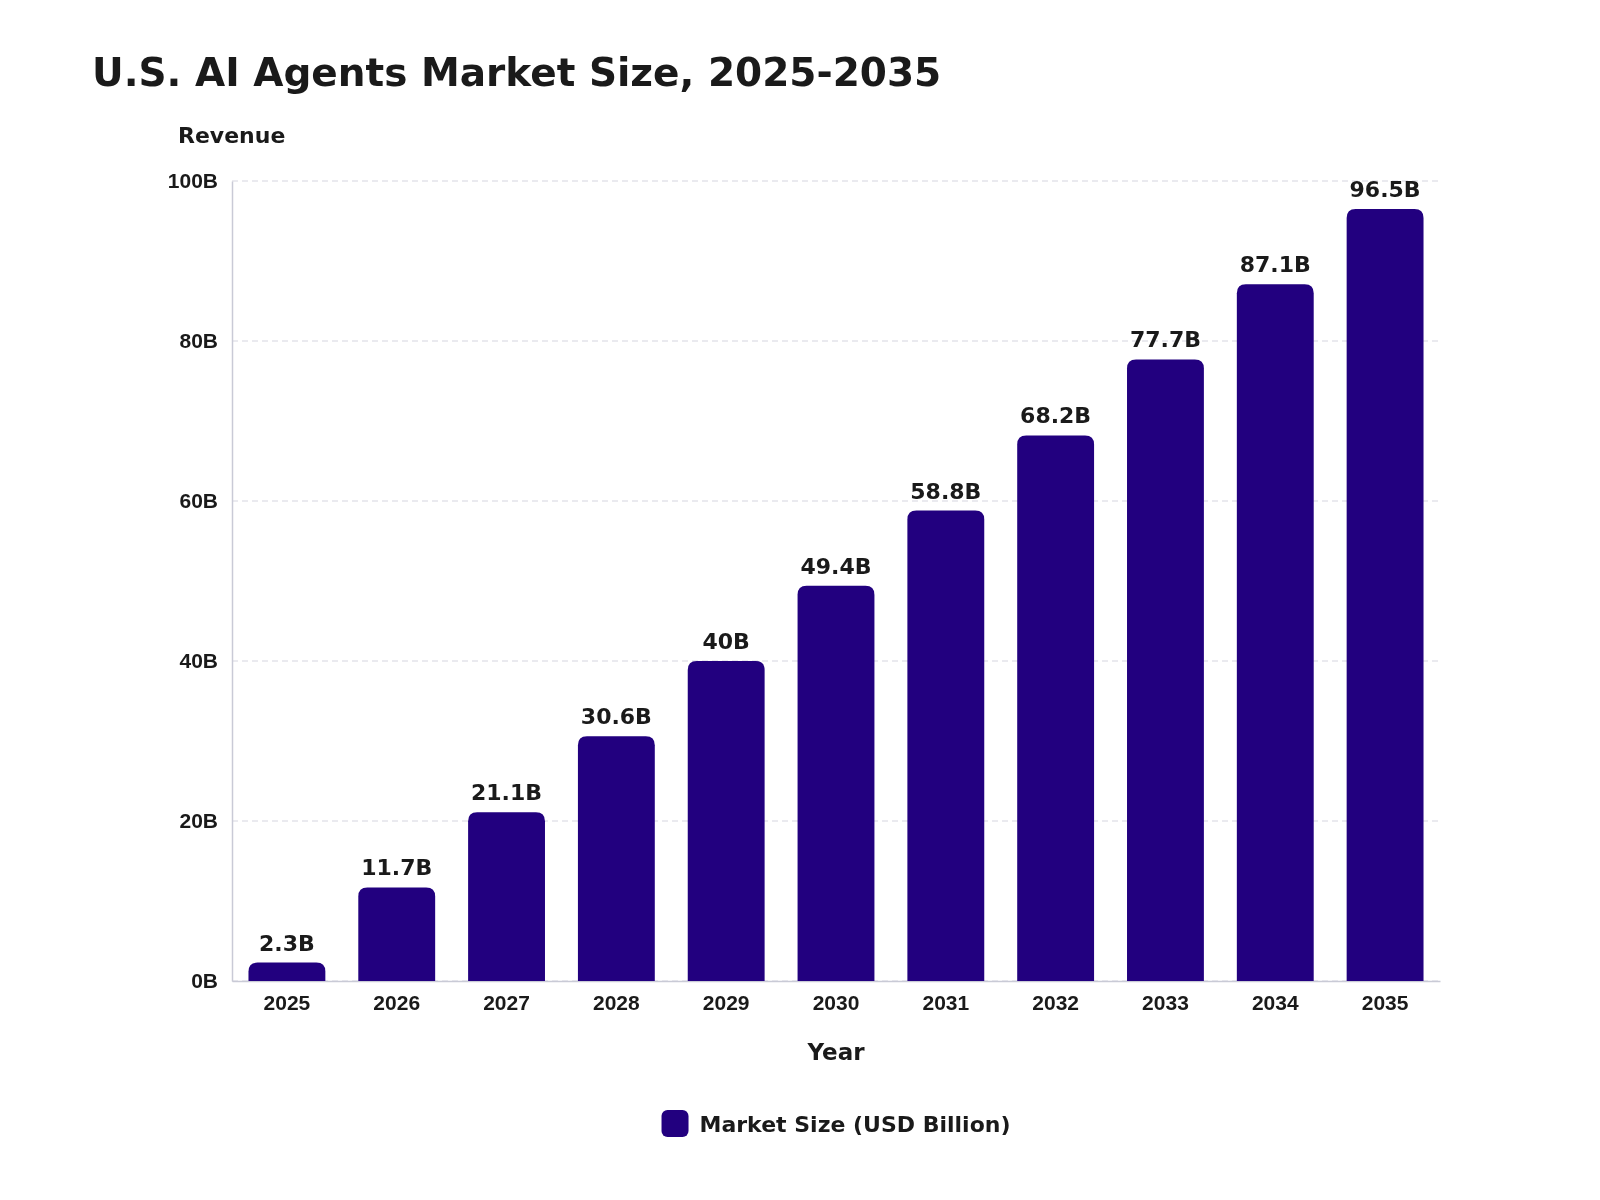  I want to click on y-tick-label: 0B, so click(204, 981).